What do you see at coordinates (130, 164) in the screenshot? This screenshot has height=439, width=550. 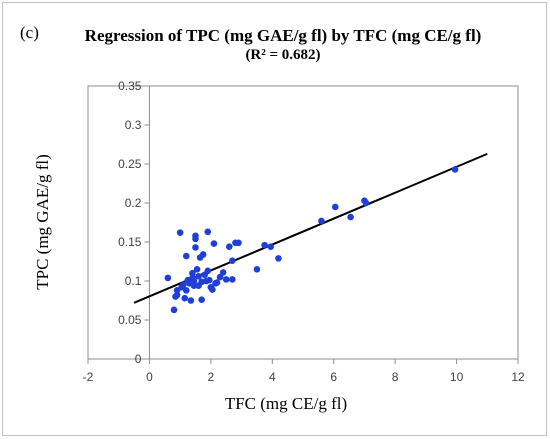 I see `y-tick-label: 0.25` at bounding box center [130, 164].